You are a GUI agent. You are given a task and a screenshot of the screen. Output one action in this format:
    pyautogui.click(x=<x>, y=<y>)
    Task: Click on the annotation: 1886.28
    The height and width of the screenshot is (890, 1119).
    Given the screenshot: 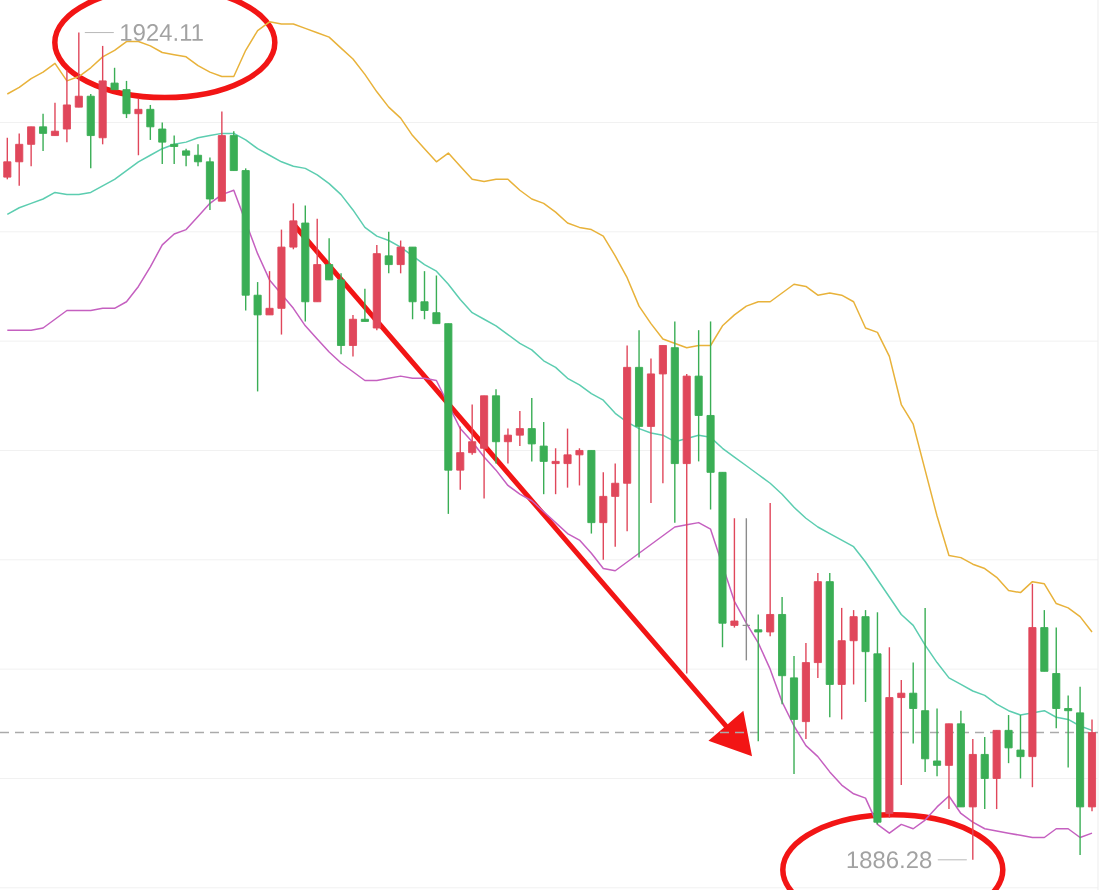 What is the action you would take?
    pyautogui.click(x=889, y=860)
    